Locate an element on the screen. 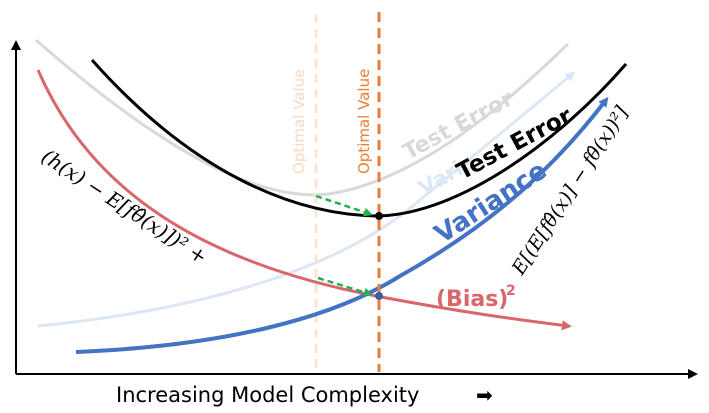 The width and height of the screenshot is (709, 413). optimal-value-label-faded: Optimal Value is located at coordinates (299, 121).